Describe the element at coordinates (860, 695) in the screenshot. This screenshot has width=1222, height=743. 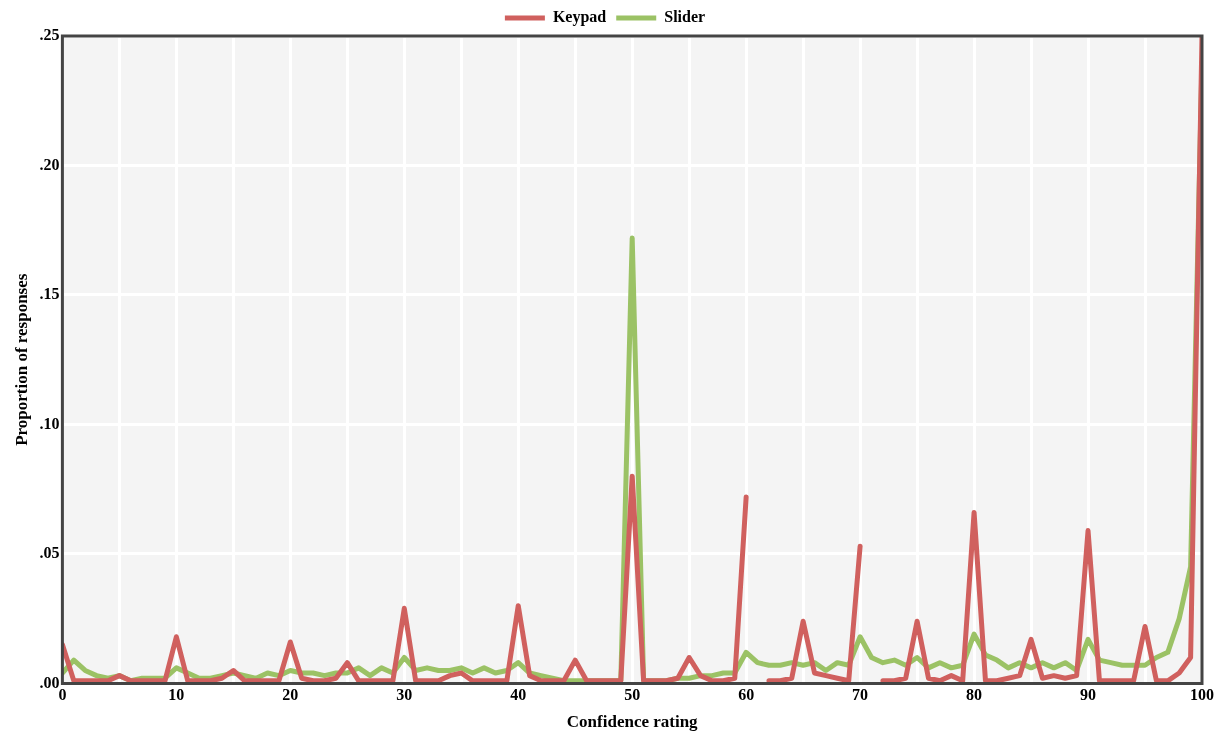
I see `x-tick-label: 70` at that location.